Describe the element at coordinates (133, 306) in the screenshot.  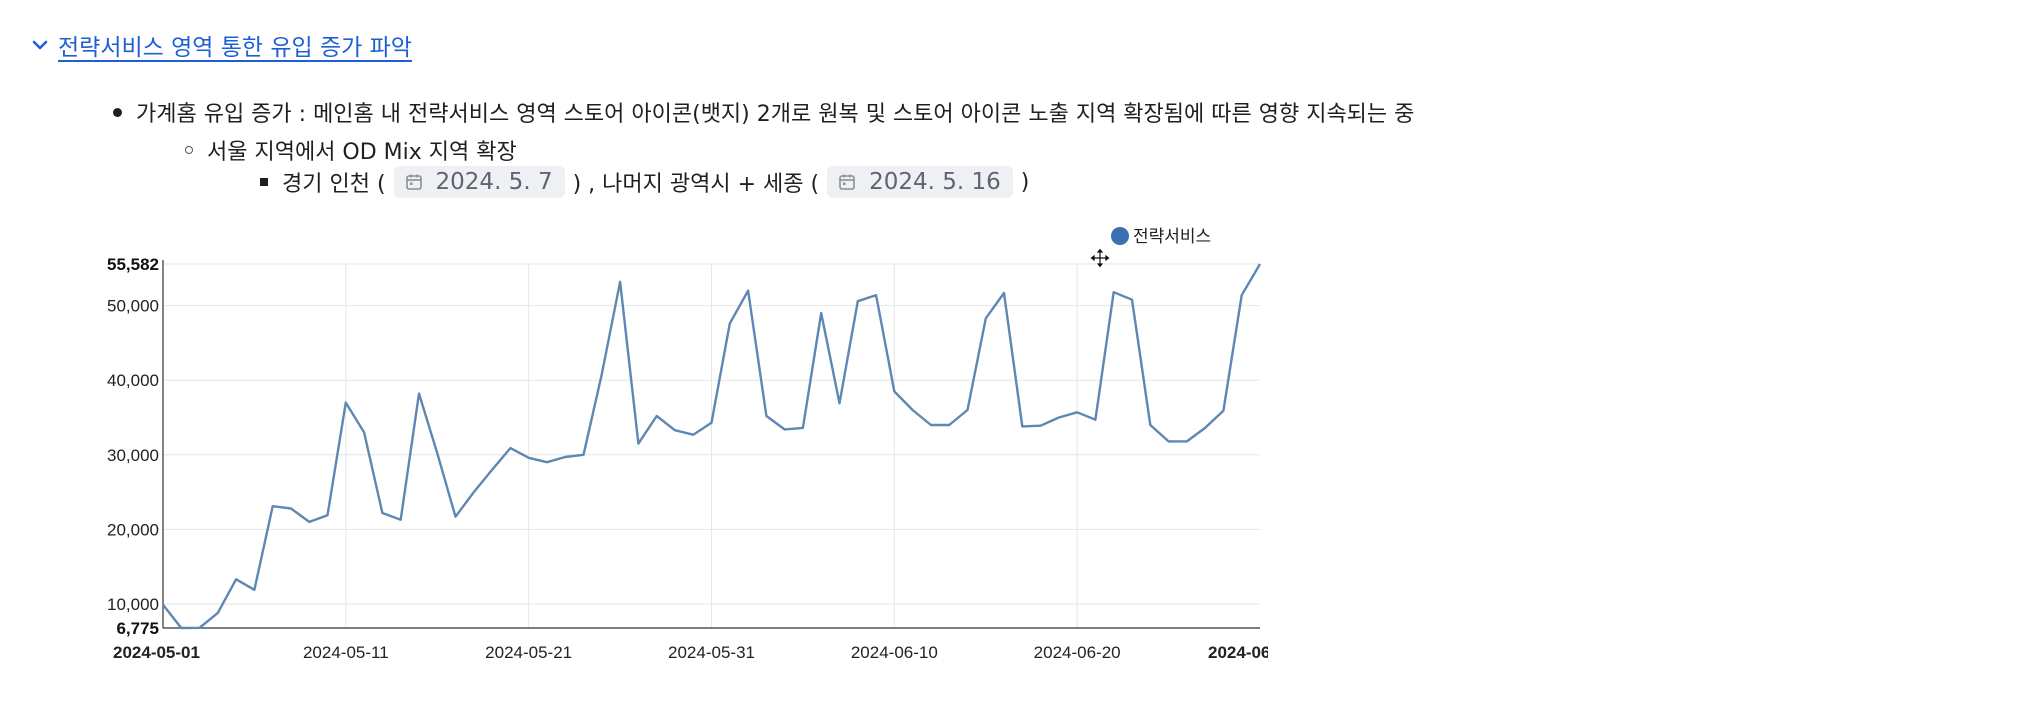
I see `y-tick-label: 50,000` at that location.